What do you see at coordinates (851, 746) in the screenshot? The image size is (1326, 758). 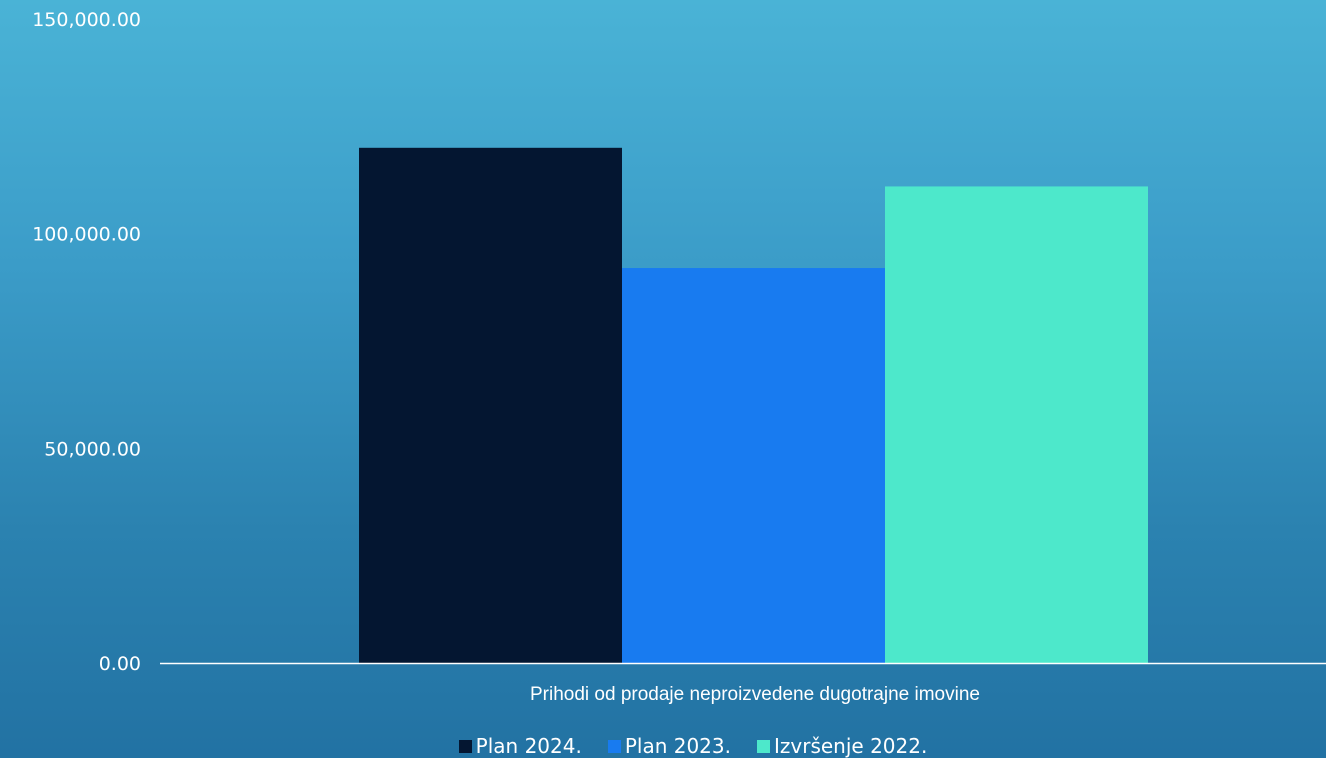 I see `legend-label: Izvršenje 2022.` at bounding box center [851, 746].